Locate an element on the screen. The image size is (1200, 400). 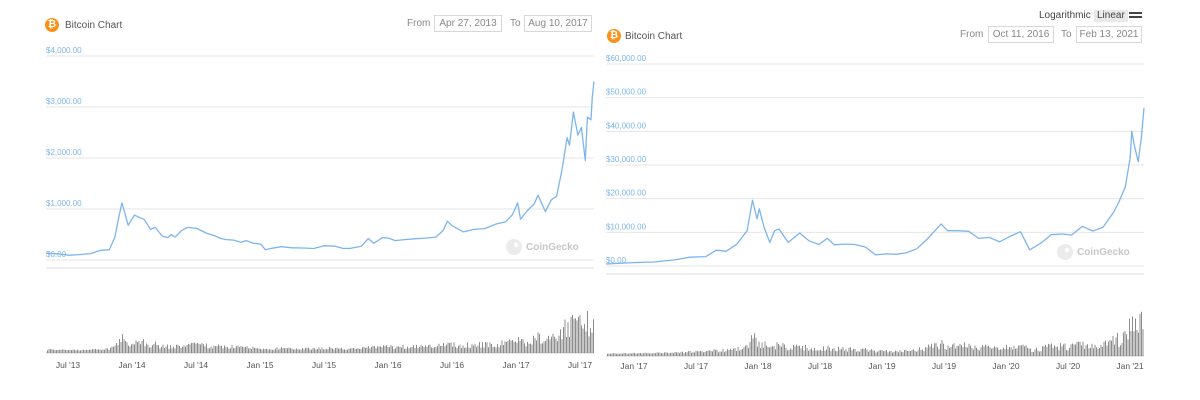
logarithmic-scale-button: Logarithmic is located at coordinates (1065, 15).